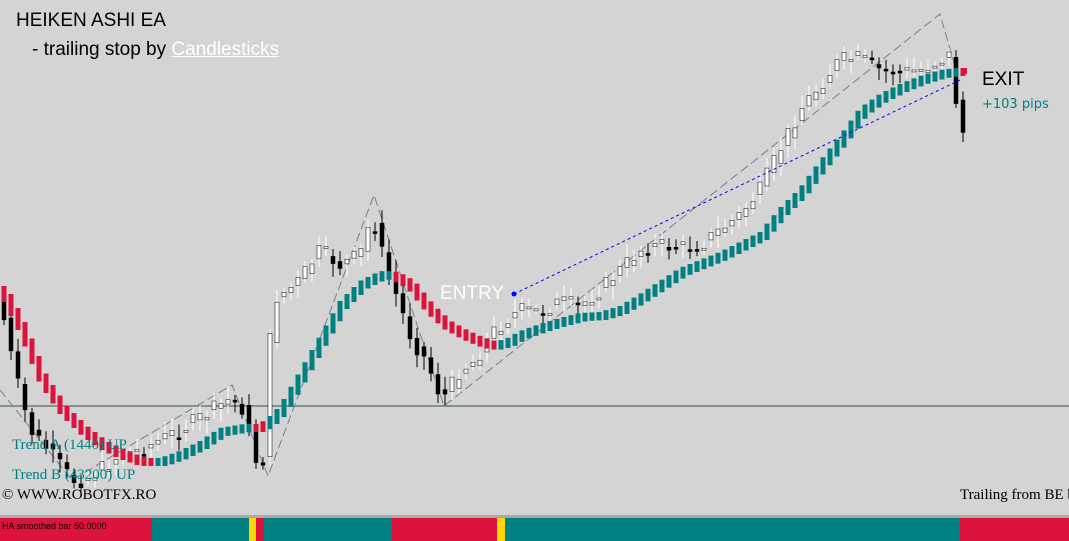 The image size is (1069, 541). What do you see at coordinates (155, 50) in the screenshot?
I see `chart-subtitle: - trailing stop by Candlesticks` at bounding box center [155, 50].